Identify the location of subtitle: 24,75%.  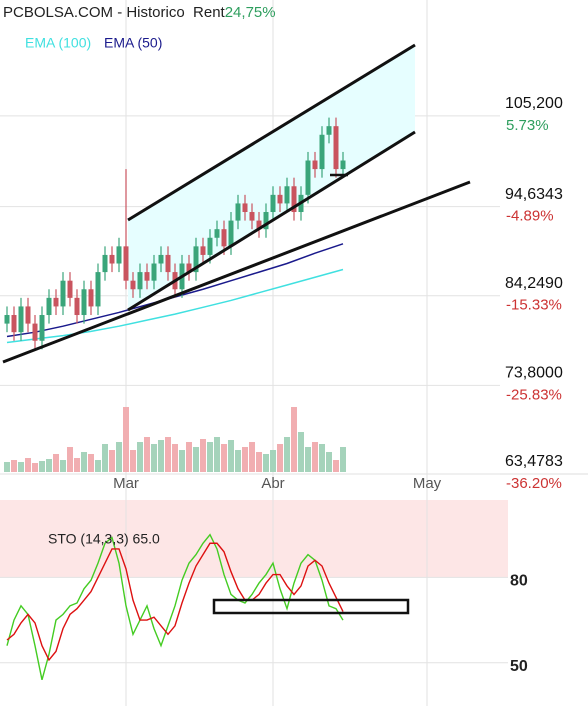
(250, 12).